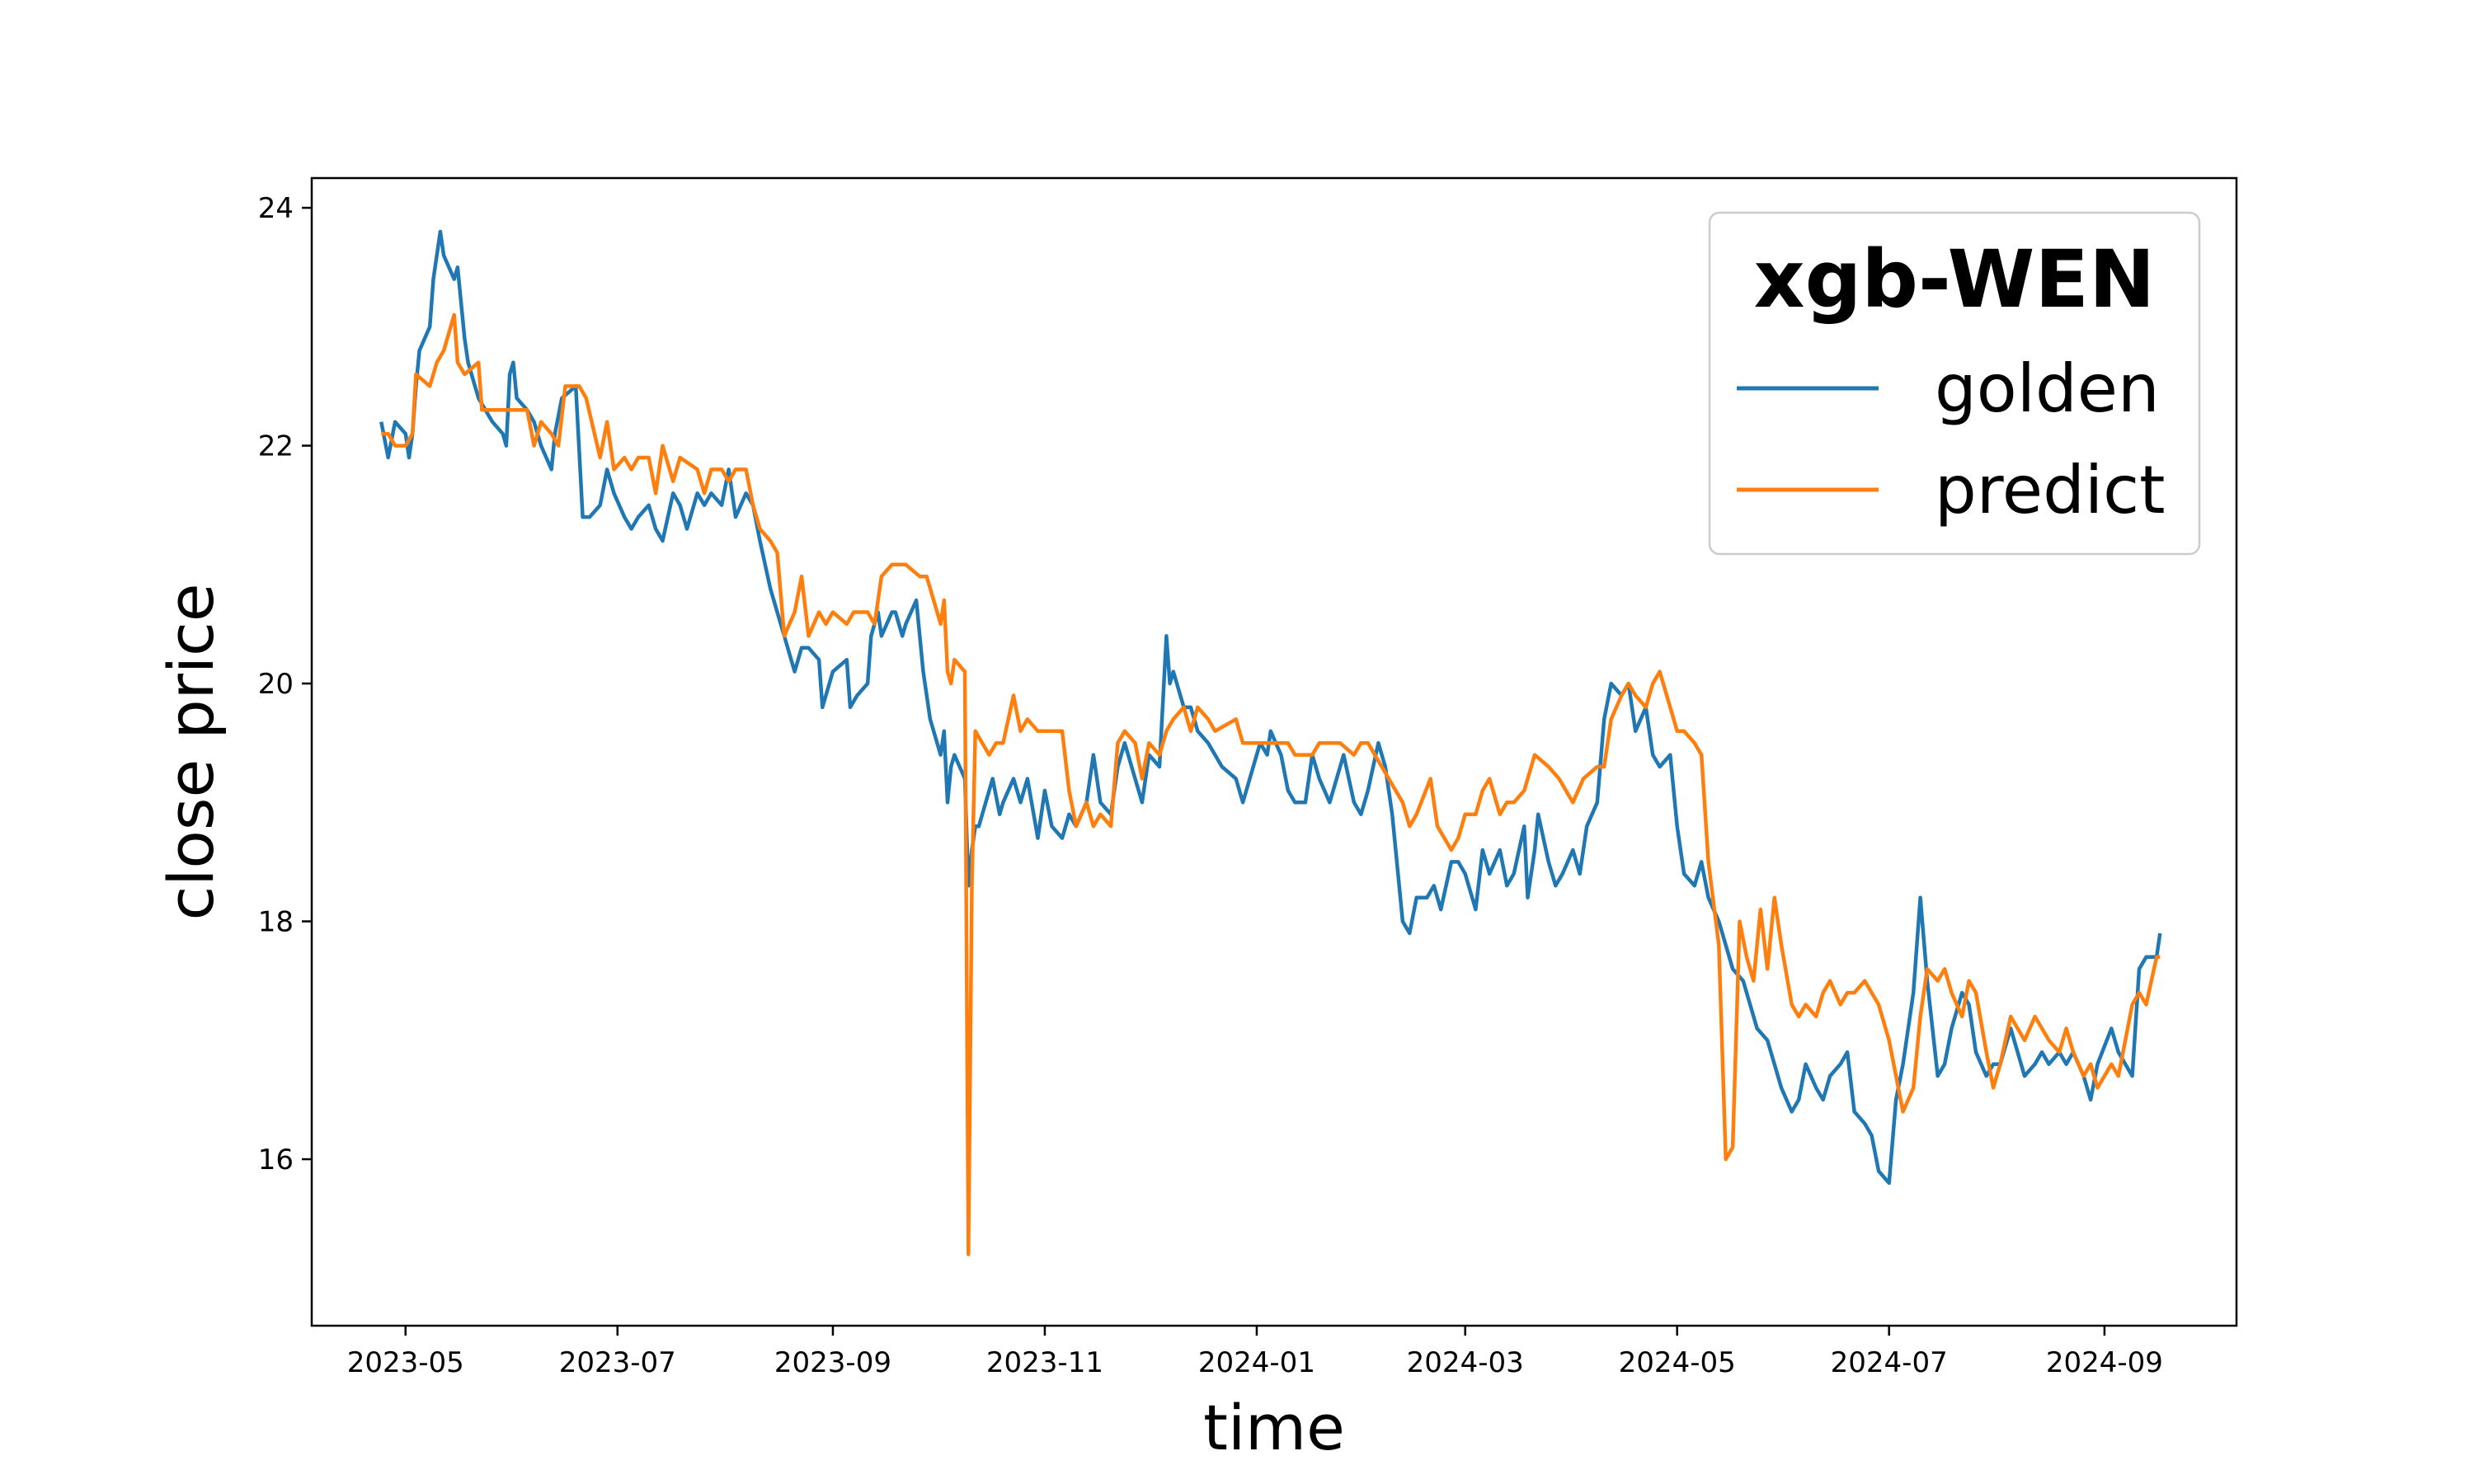 This screenshot has height=1484, width=2474. I want to click on y-tick-label: 18, so click(276, 922).